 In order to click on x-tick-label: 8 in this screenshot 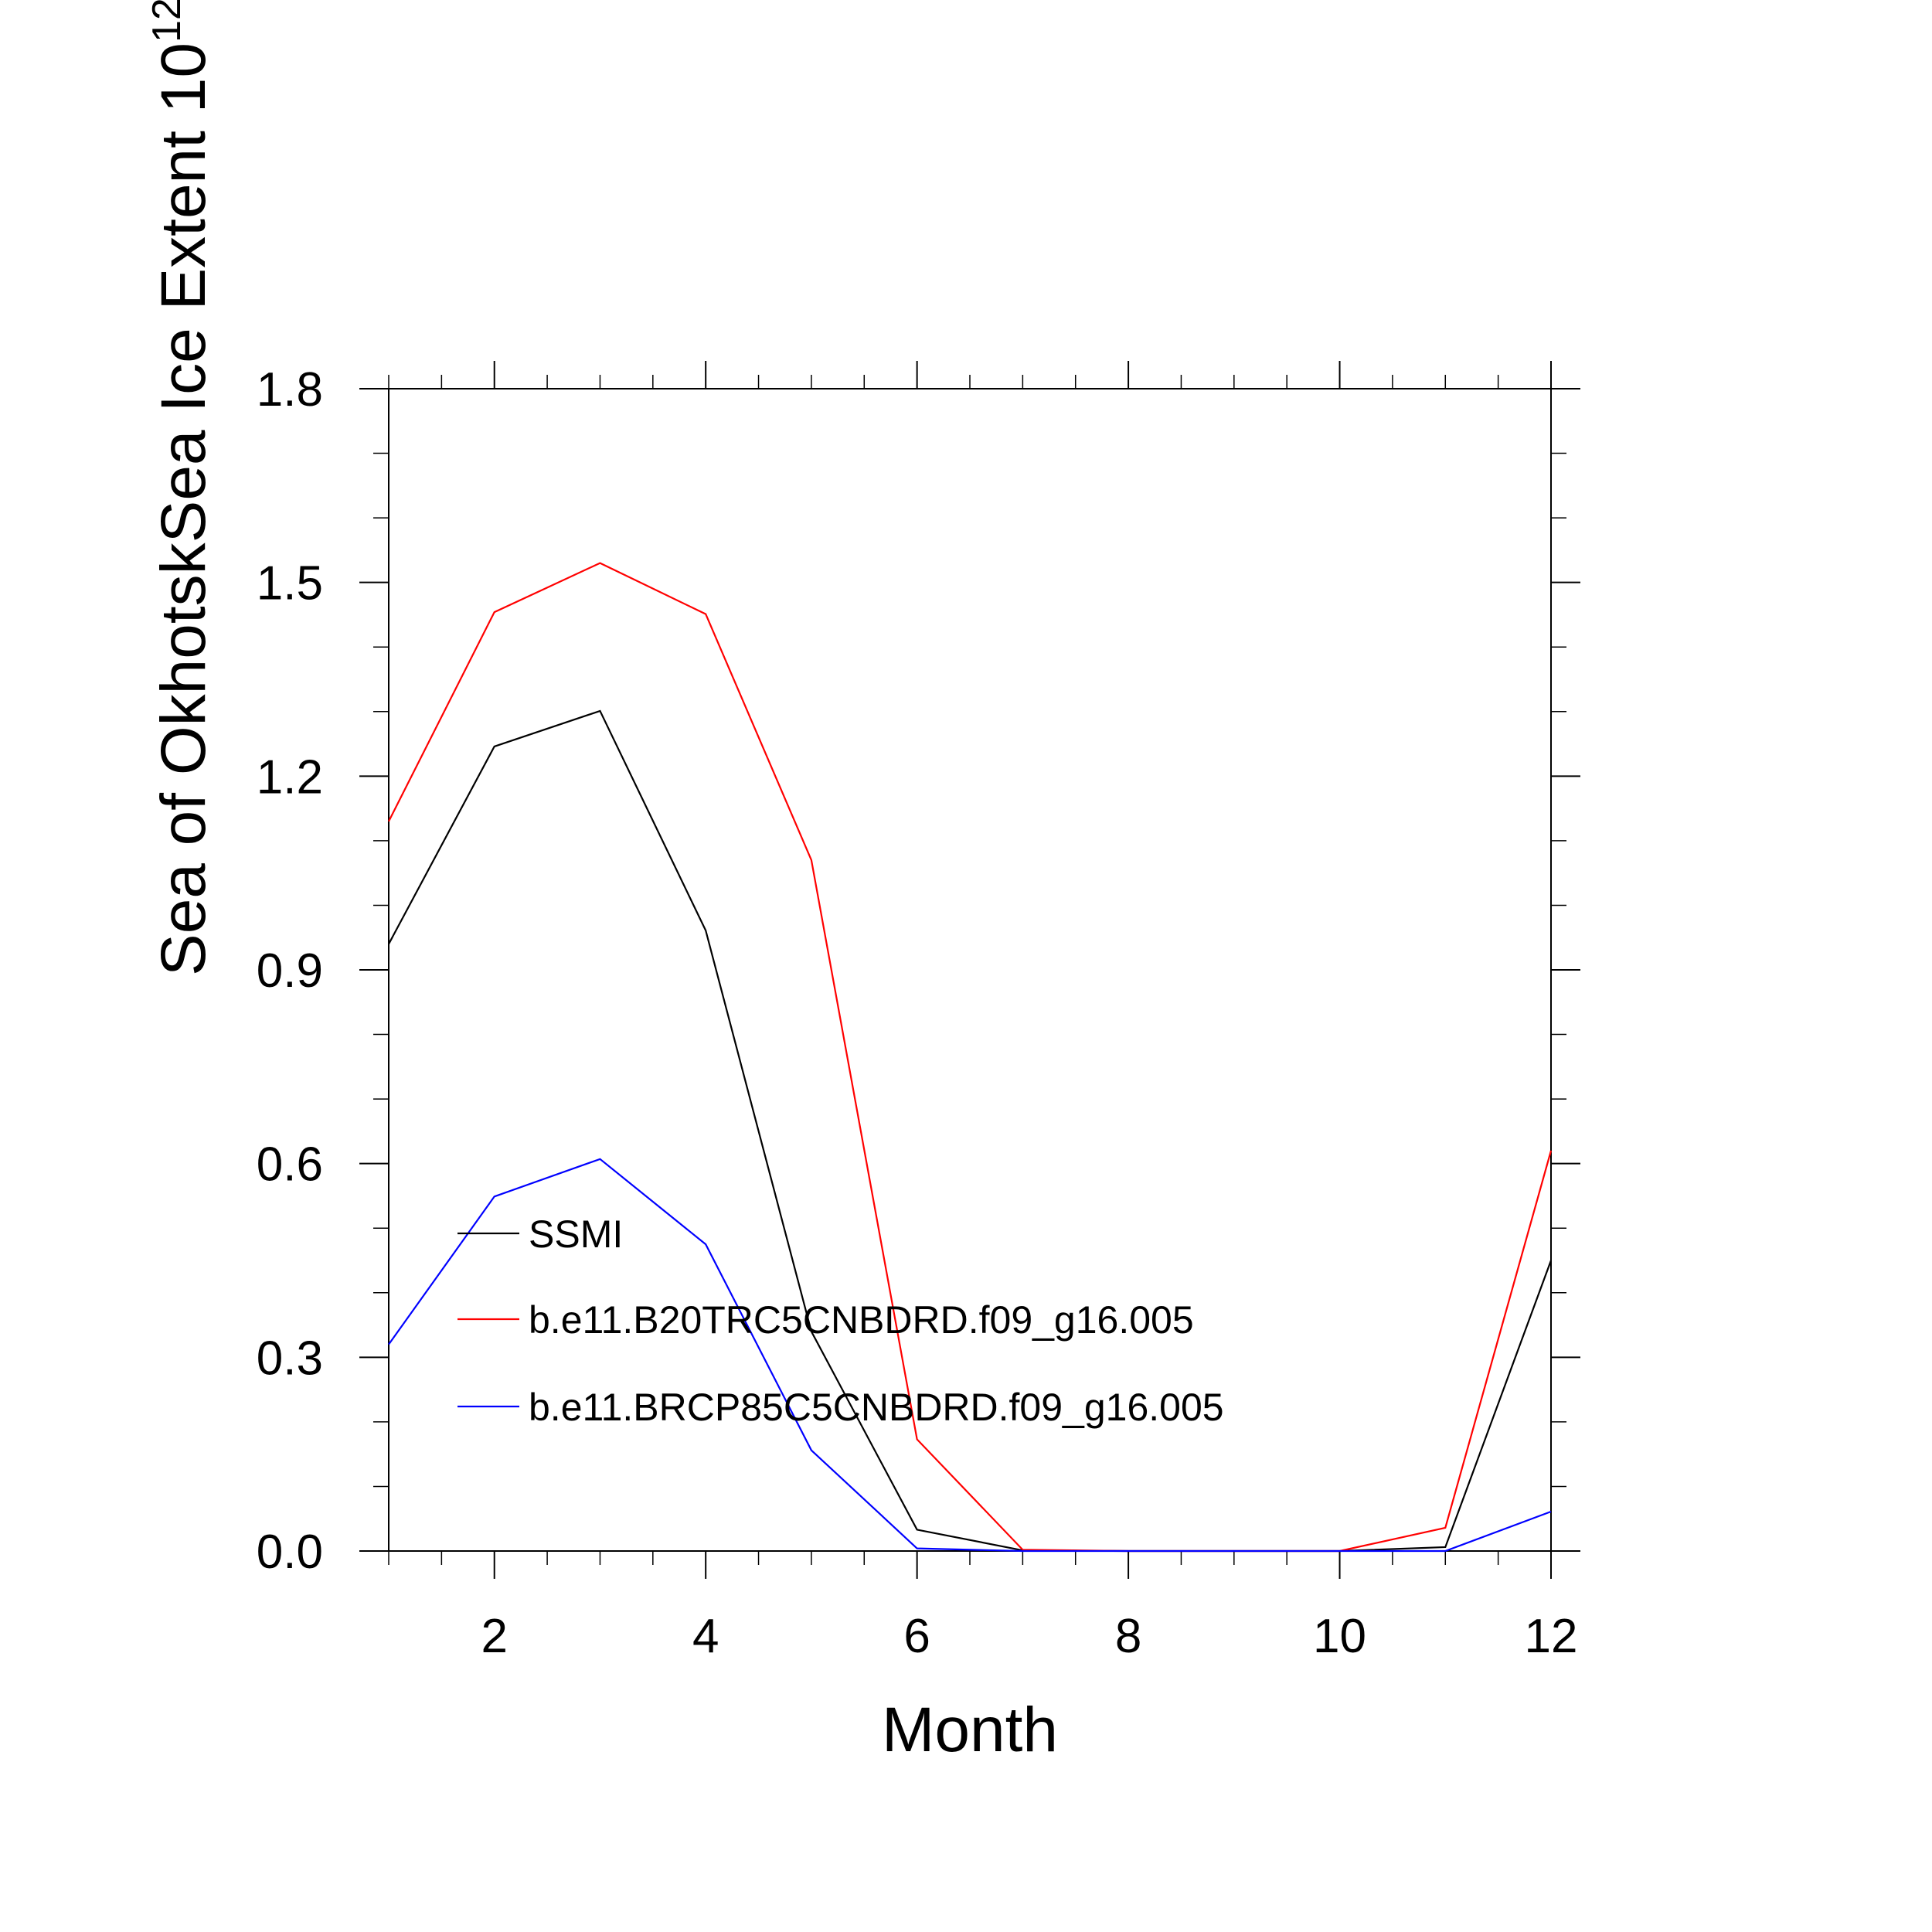, I will do `click(1128, 1637)`.